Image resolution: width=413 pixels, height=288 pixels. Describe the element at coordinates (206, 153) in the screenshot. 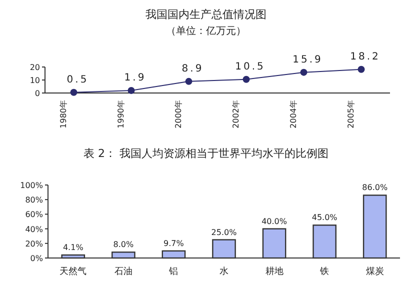

I see `chart-title: 表 2： 我国人均资源相当于世界平均水平的比例图` at that location.